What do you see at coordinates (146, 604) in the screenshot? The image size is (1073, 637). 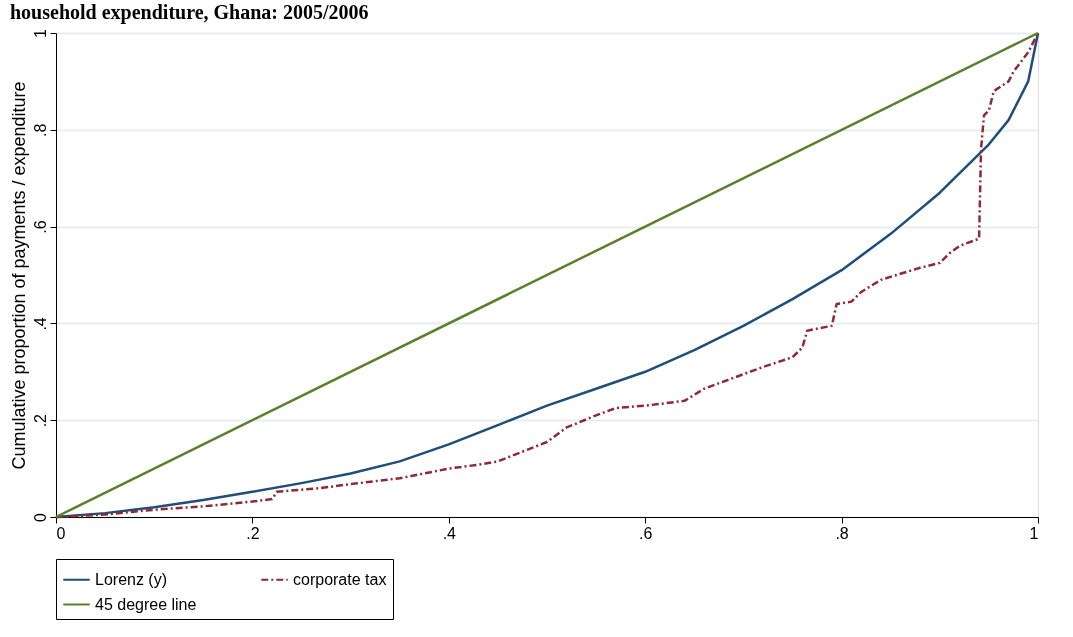 I see `legend-label: 45 degree line` at bounding box center [146, 604].